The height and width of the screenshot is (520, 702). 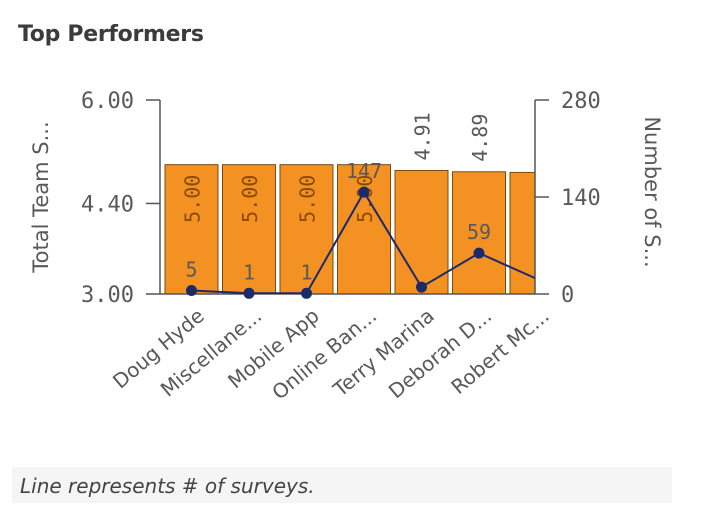 I want to click on y-right-tick-label: 280, so click(x=581, y=101).